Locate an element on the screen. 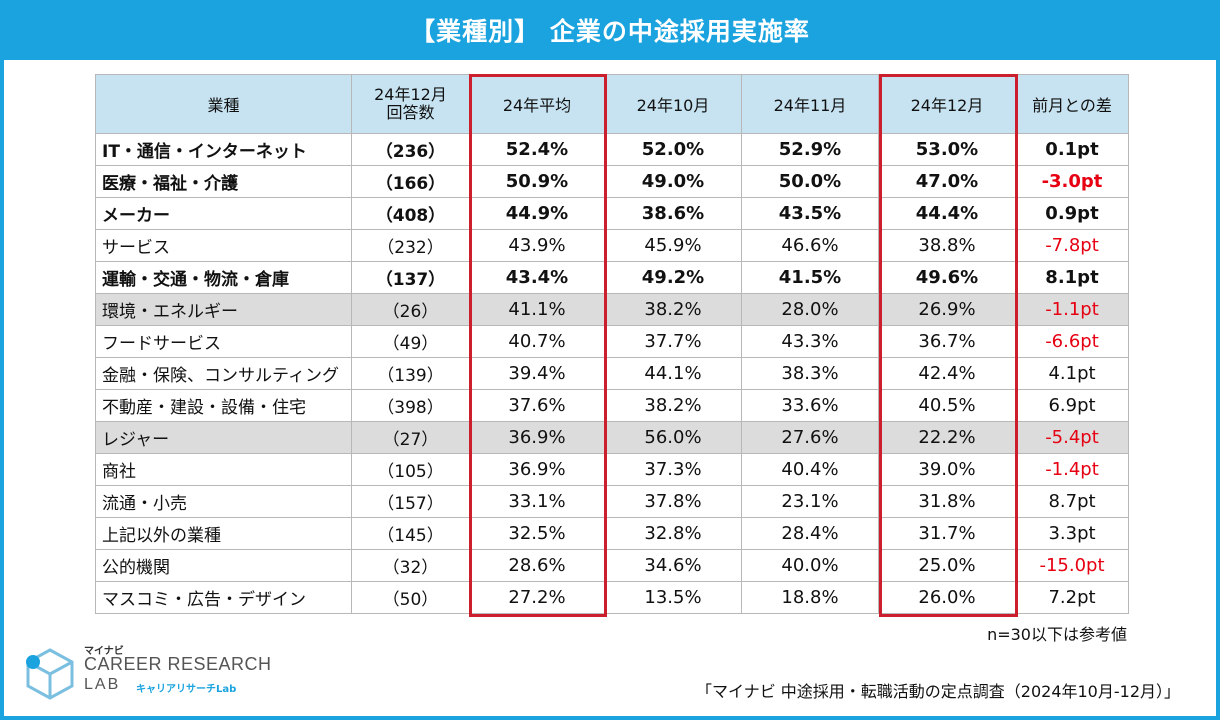 The width and height of the screenshot is (1220, 720). oct-cell: 49.0% is located at coordinates (673, 181).